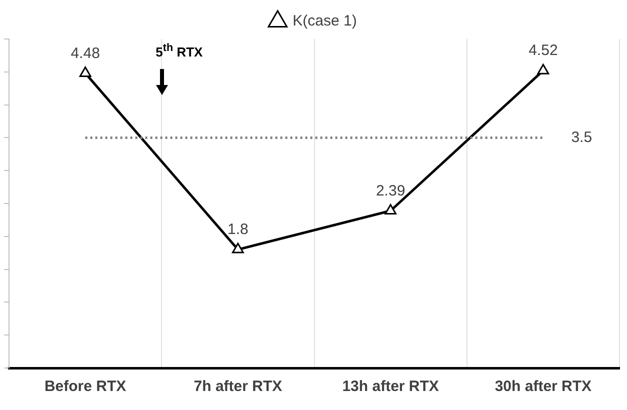 The image size is (627, 410). I want to click on x-tick-label: 30h after RTX, so click(543, 387).